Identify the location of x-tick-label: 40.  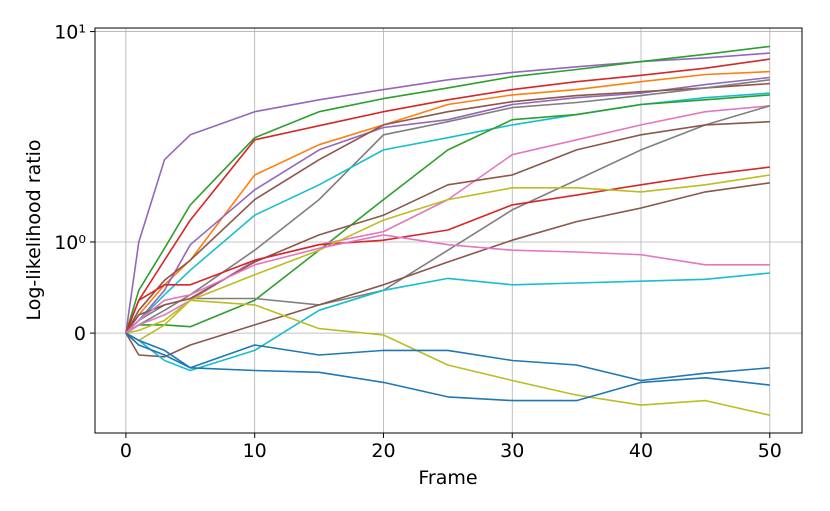
(641, 451).